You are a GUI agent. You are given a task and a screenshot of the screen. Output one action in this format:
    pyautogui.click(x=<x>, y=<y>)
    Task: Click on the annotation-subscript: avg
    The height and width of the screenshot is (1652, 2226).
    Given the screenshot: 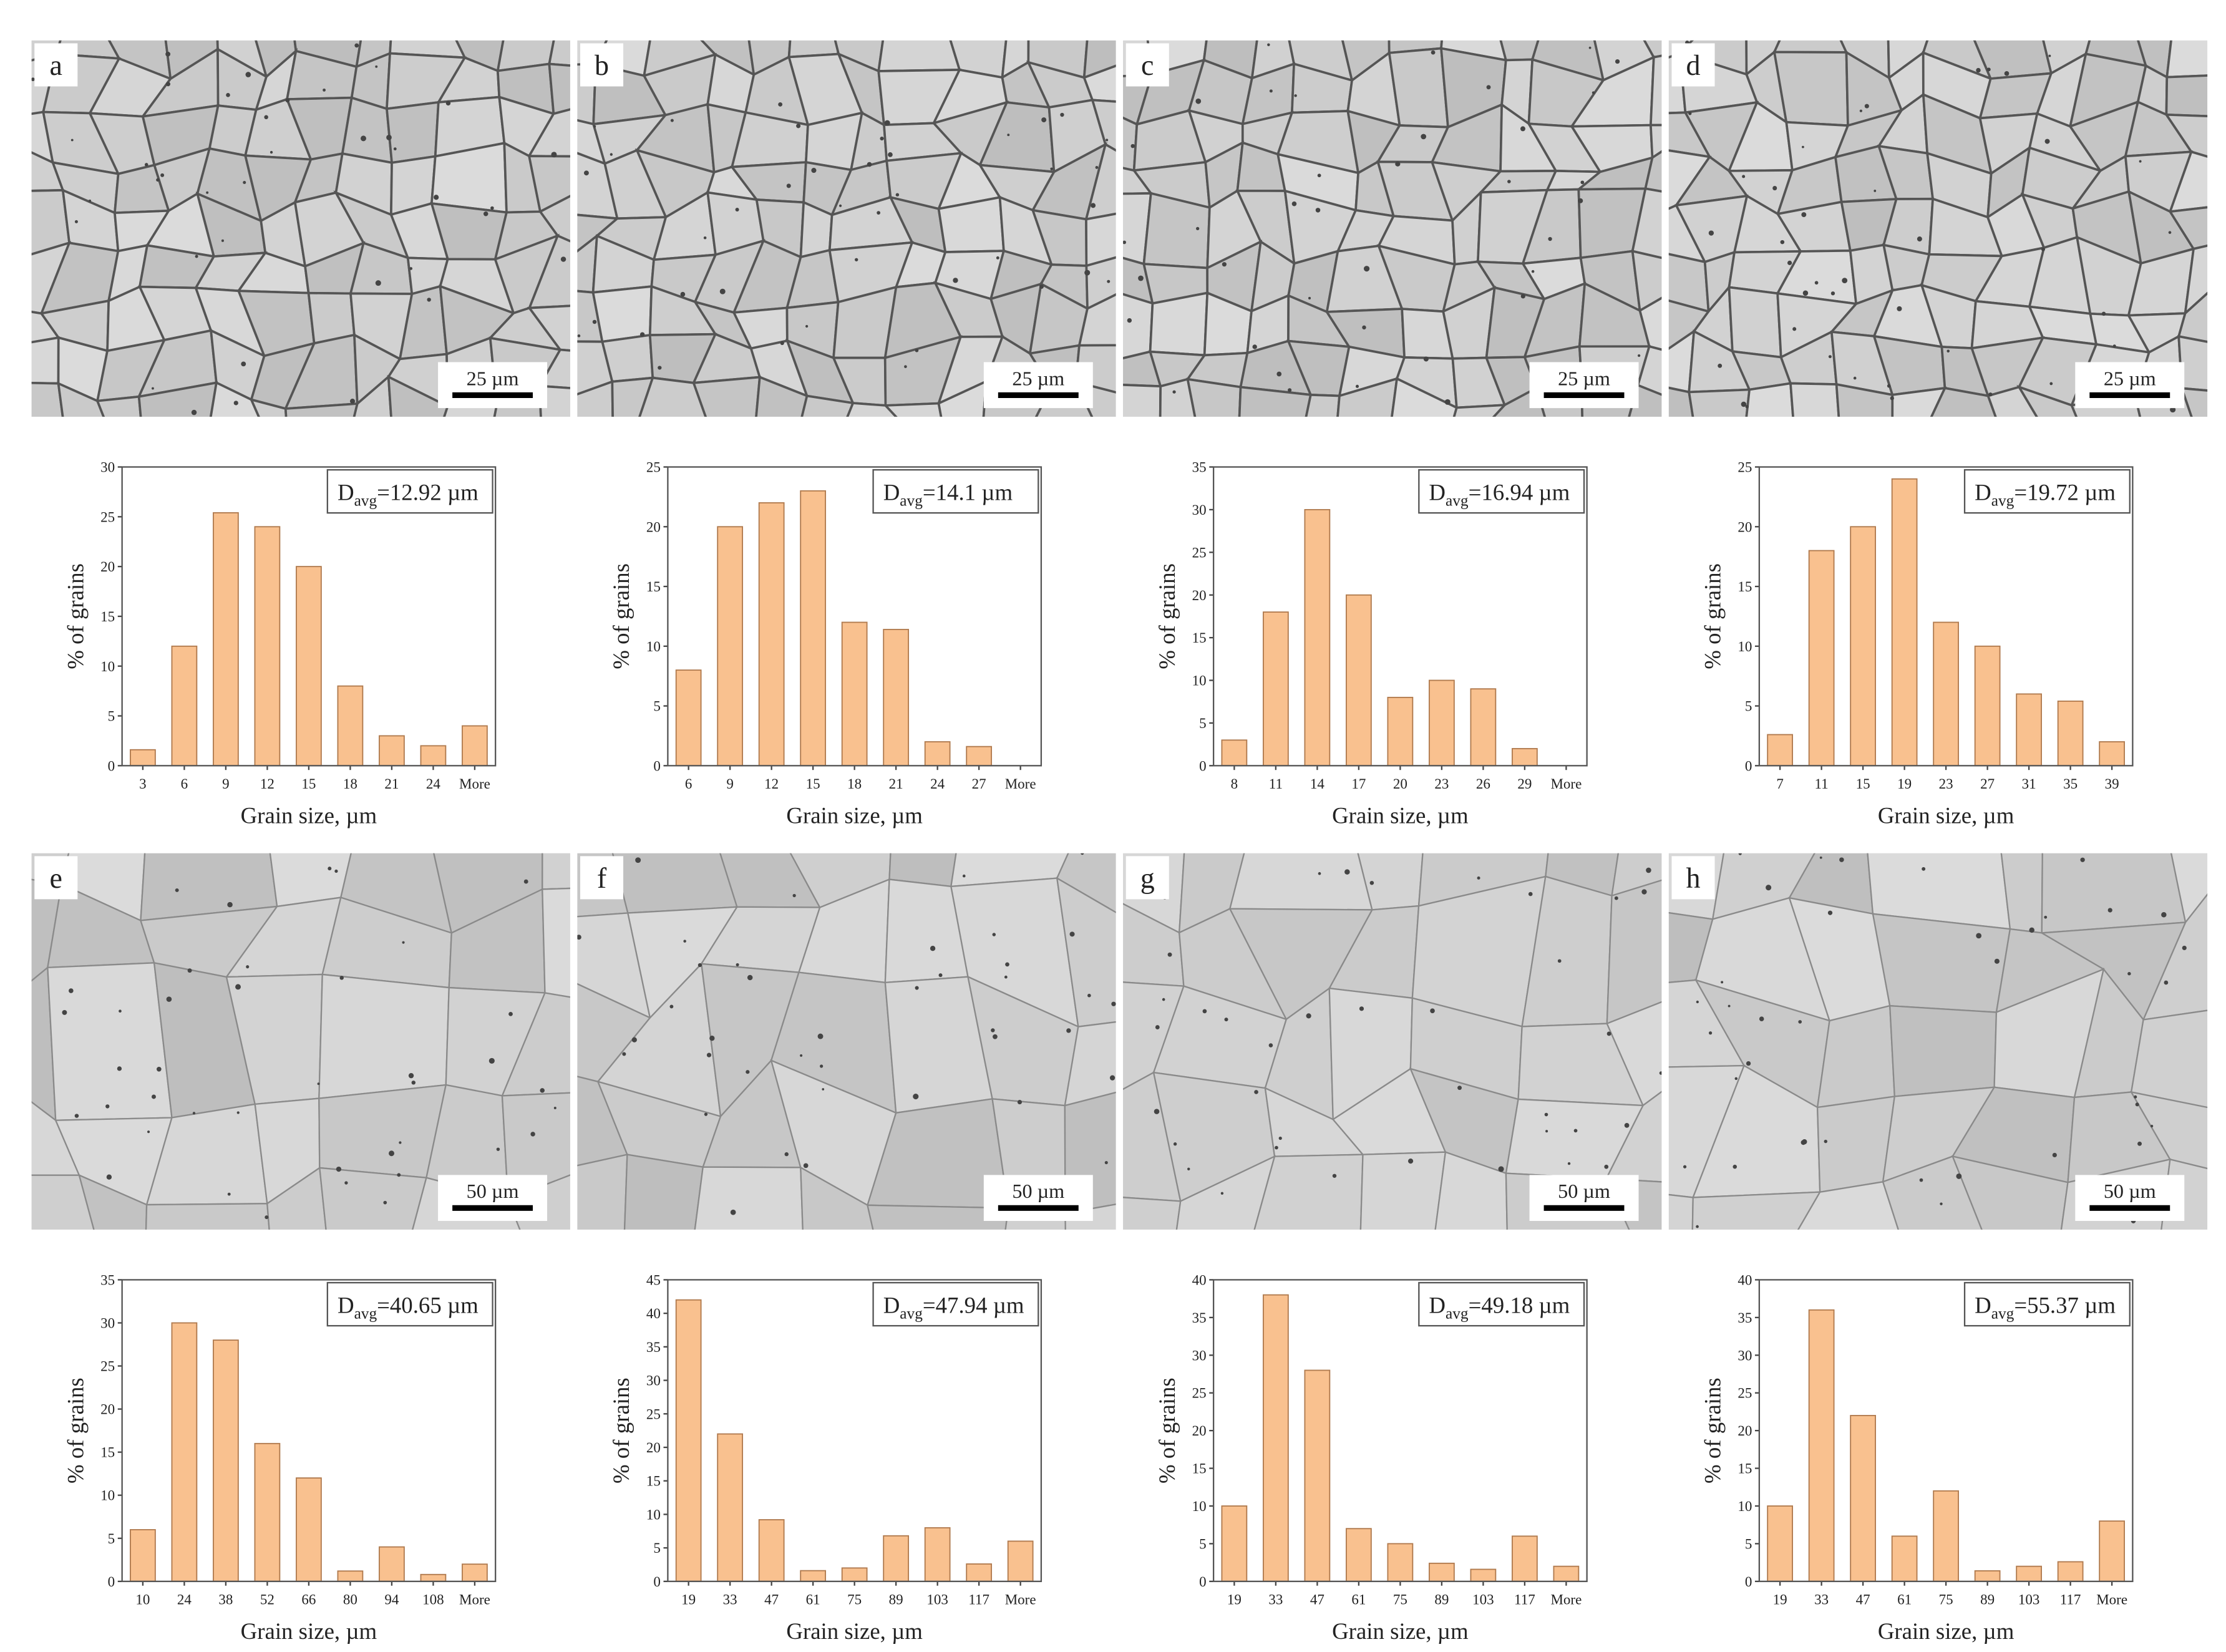 What is the action you would take?
    pyautogui.click(x=365, y=1314)
    